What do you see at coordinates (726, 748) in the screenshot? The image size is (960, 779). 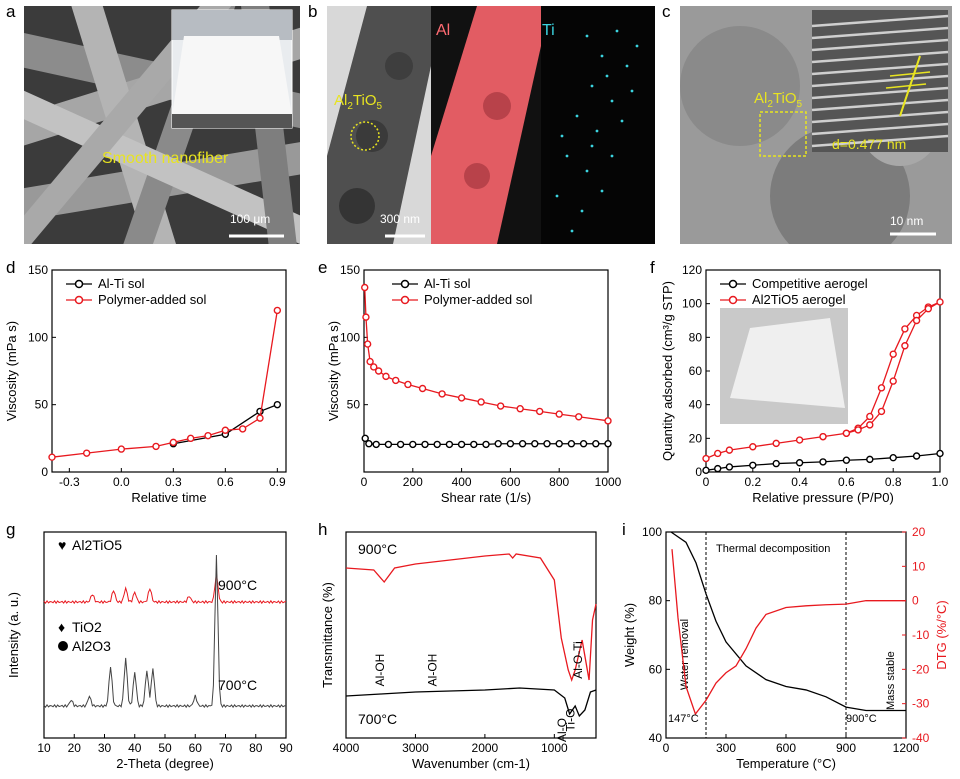 I see `chart-i-xtick-label: 300` at bounding box center [726, 748].